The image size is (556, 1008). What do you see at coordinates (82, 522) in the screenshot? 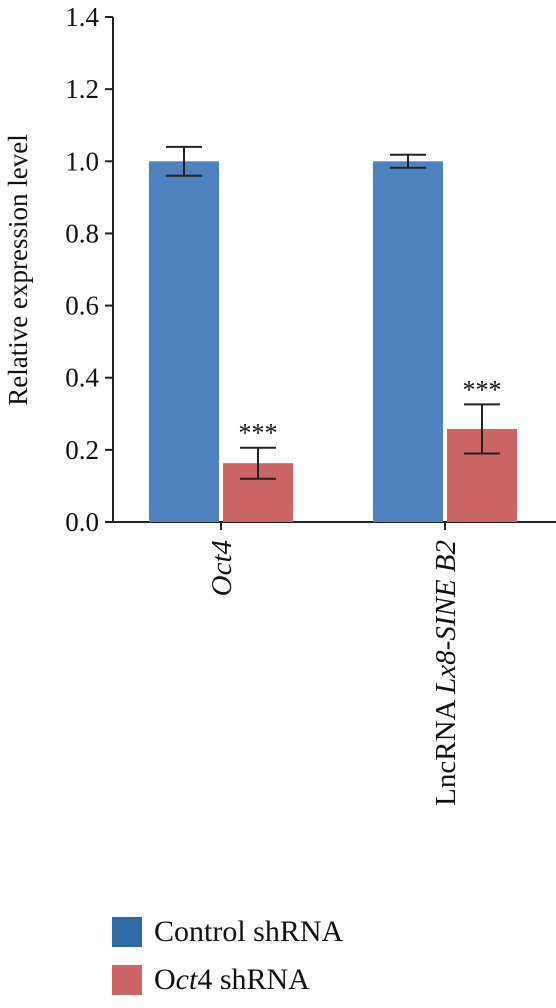
I see `y-tick-label: 0.0` at bounding box center [82, 522].